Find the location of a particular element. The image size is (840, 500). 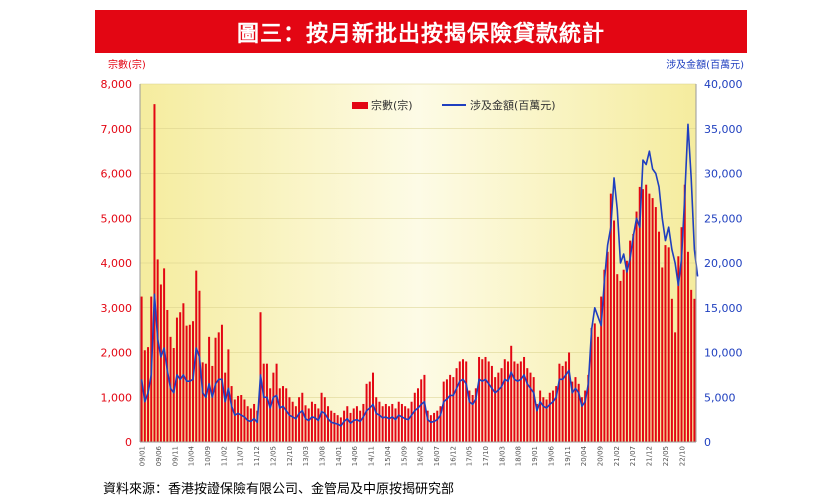

chart-title: 圖三：按月新批出按揭保險貸款統計 is located at coordinates (420, 34).